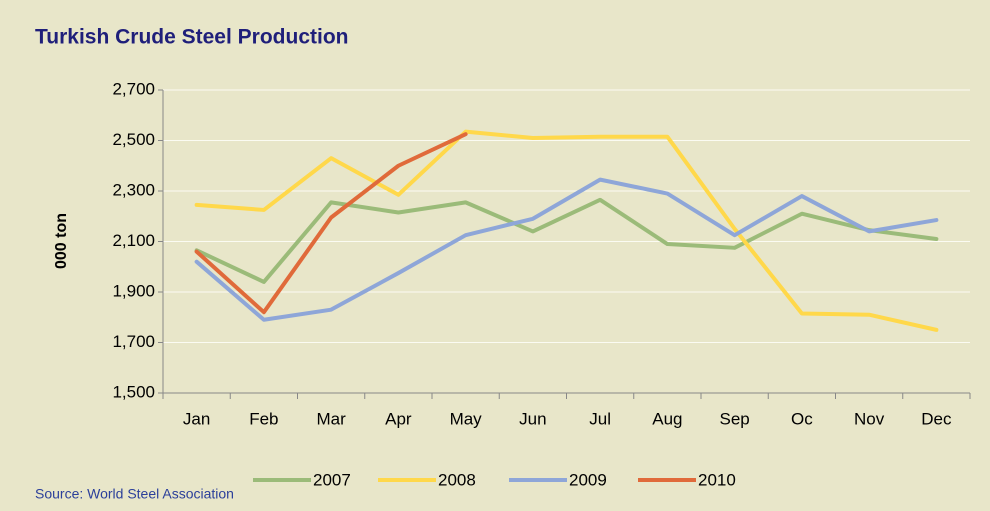 The width and height of the screenshot is (990, 511). What do you see at coordinates (331, 418) in the screenshot?
I see `x-tick-label: Mar` at bounding box center [331, 418].